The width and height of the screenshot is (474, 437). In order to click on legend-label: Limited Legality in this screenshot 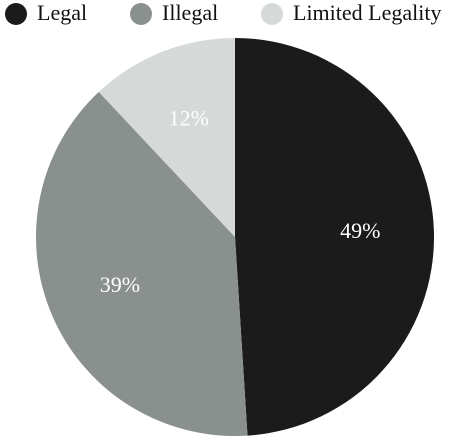, I will do `click(367, 12)`.